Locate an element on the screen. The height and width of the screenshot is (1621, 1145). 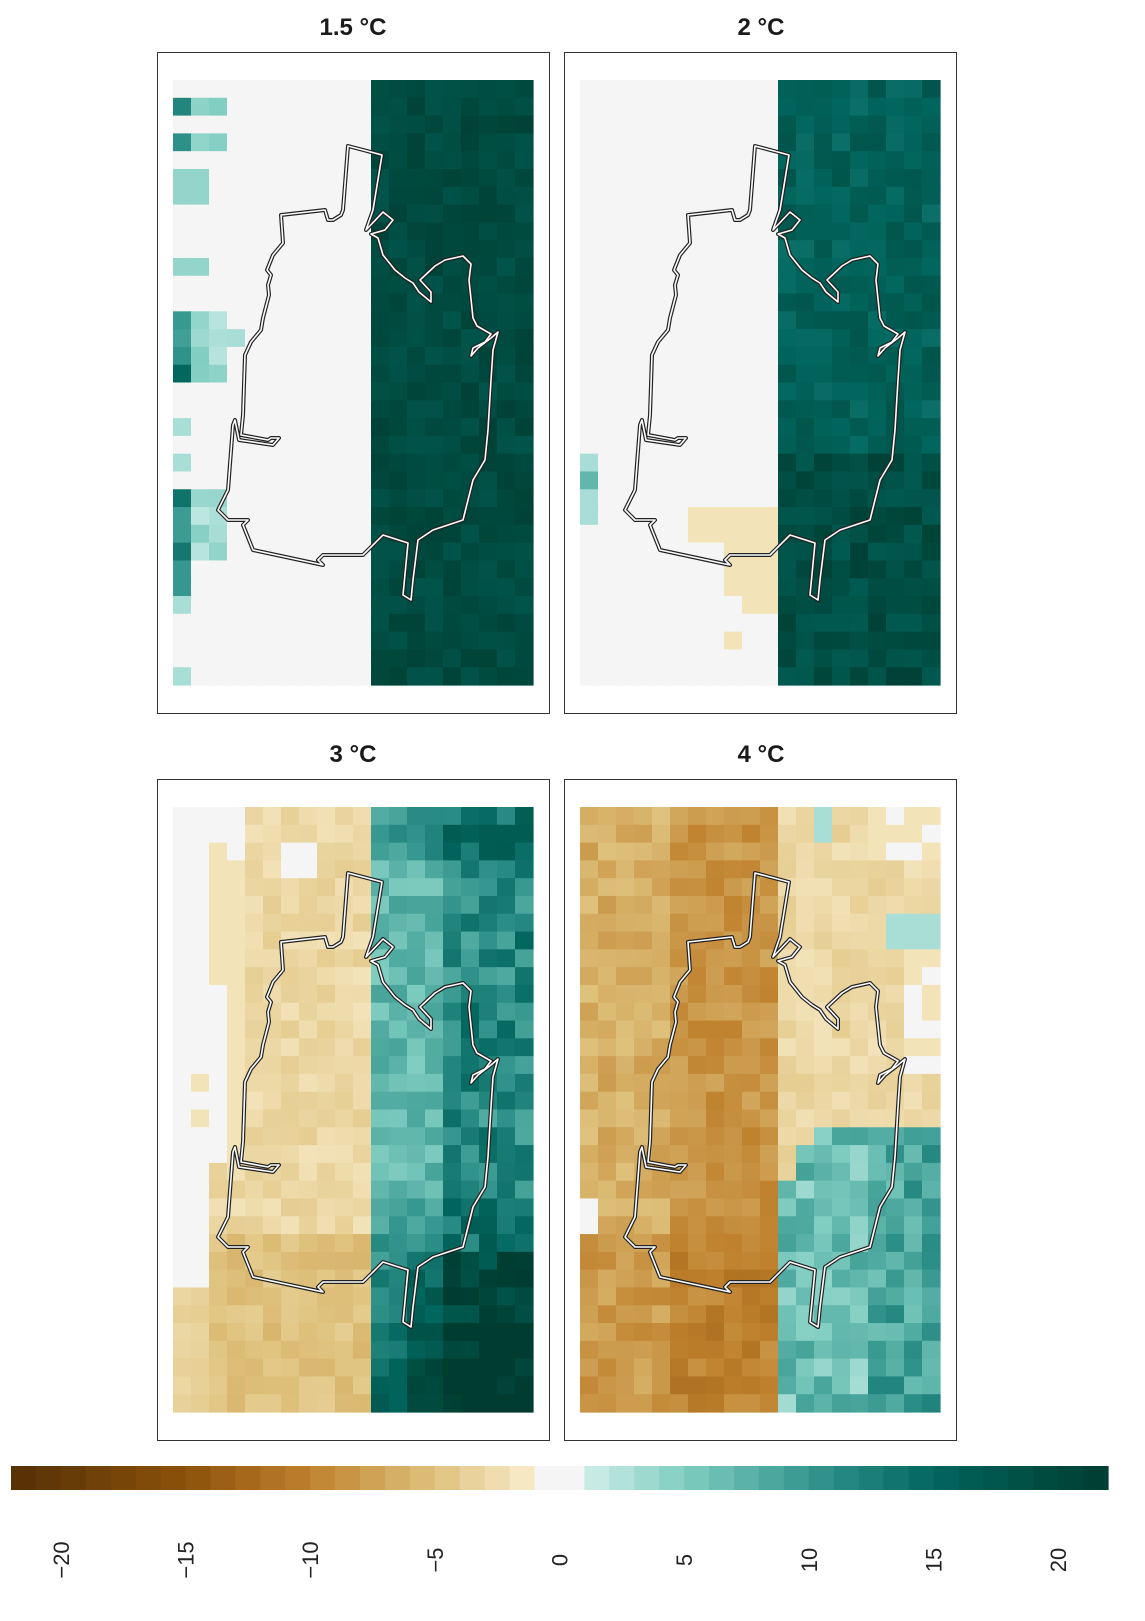
colorbar-tick-label: 5 is located at coordinates (684, 1560).